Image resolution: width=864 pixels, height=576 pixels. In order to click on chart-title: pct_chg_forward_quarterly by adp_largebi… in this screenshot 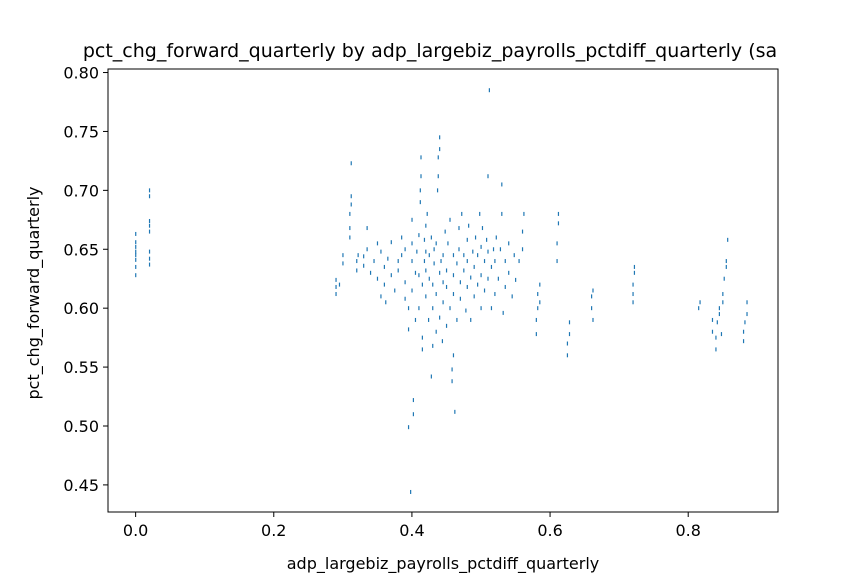, I will do `click(430, 51)`.